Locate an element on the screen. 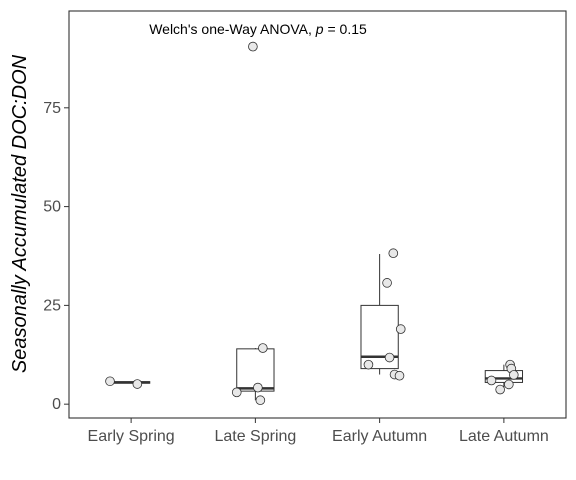 The image size is (576, 480). x-tick-label-late-autumn: Late Autumn is located at coordinates (504, 436).